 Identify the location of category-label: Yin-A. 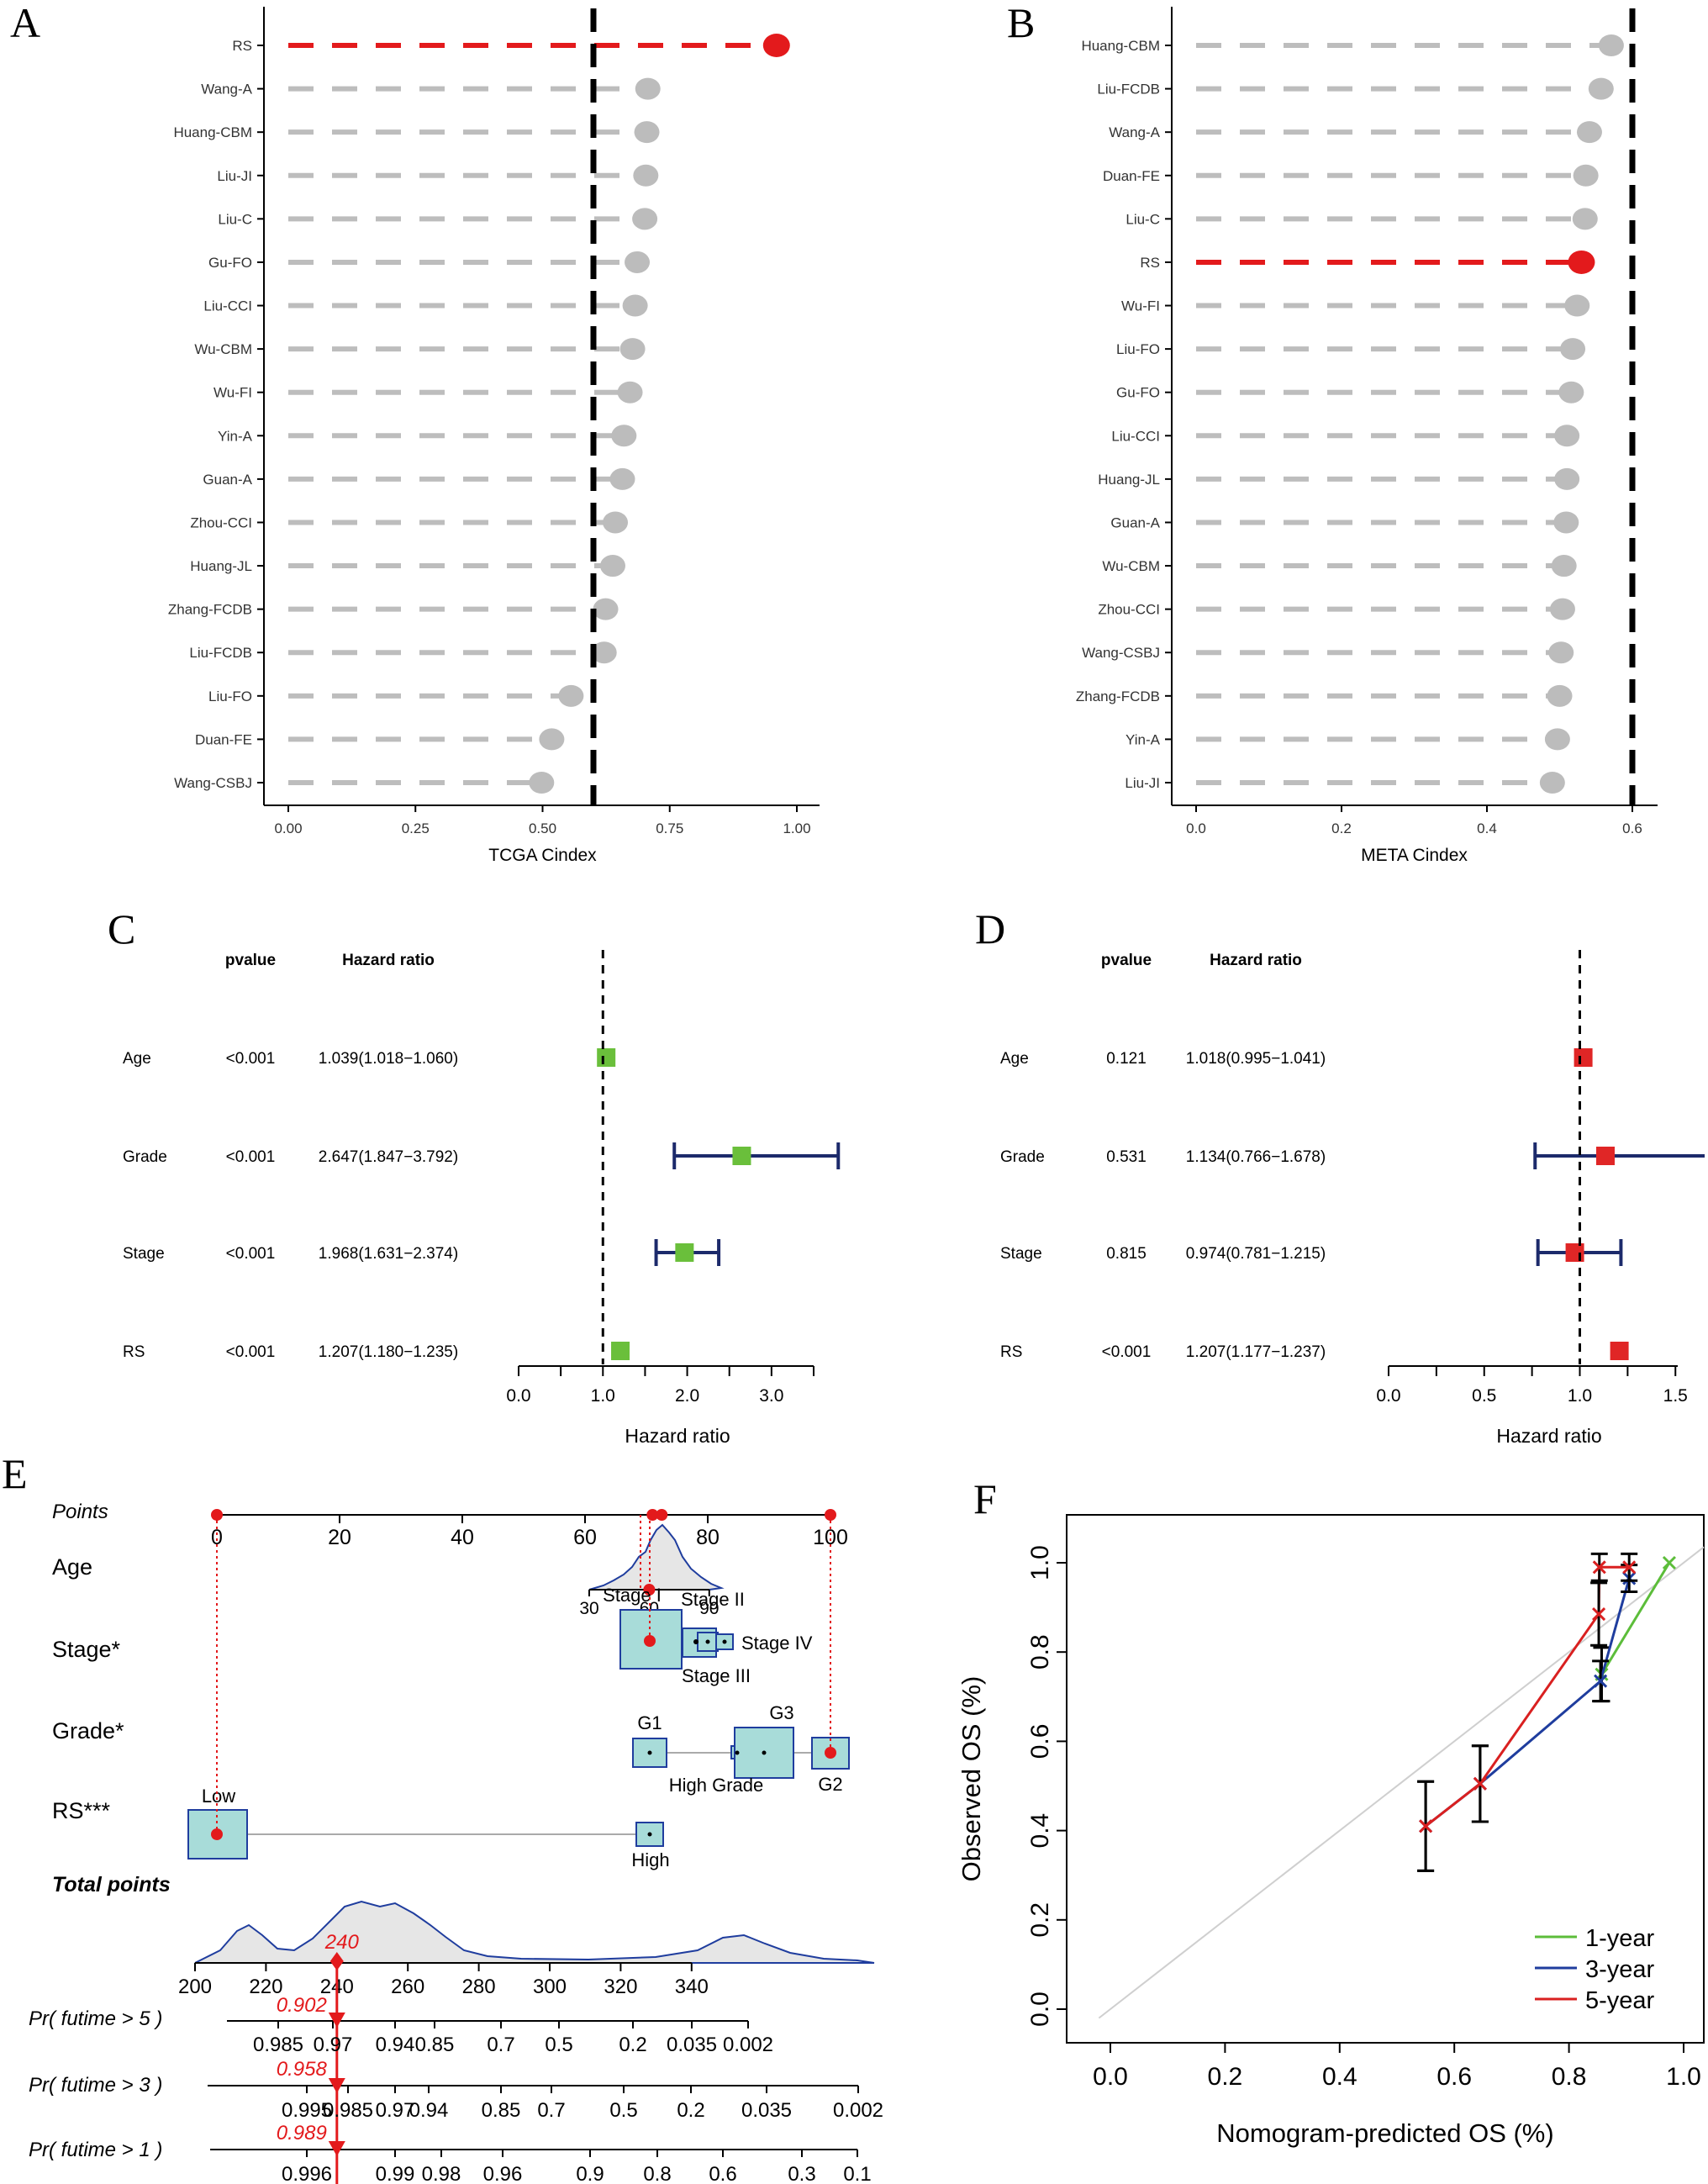
(235, 436).